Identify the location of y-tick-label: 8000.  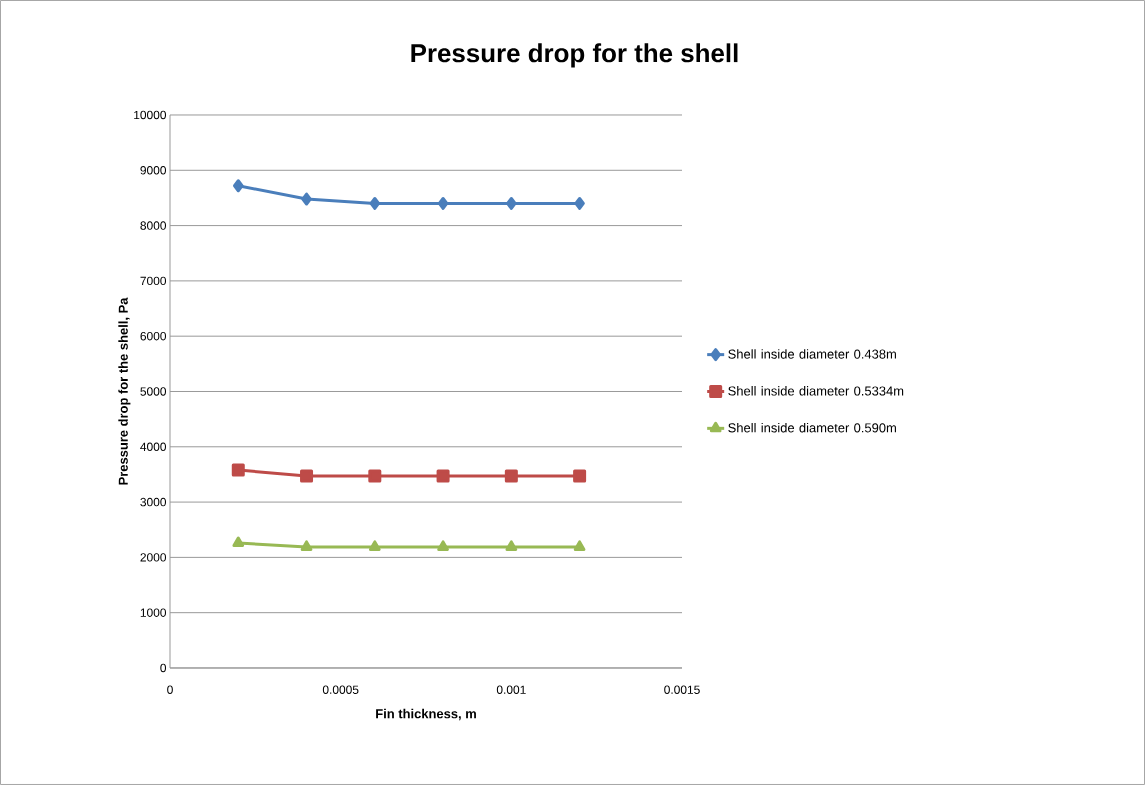
(153, 225).